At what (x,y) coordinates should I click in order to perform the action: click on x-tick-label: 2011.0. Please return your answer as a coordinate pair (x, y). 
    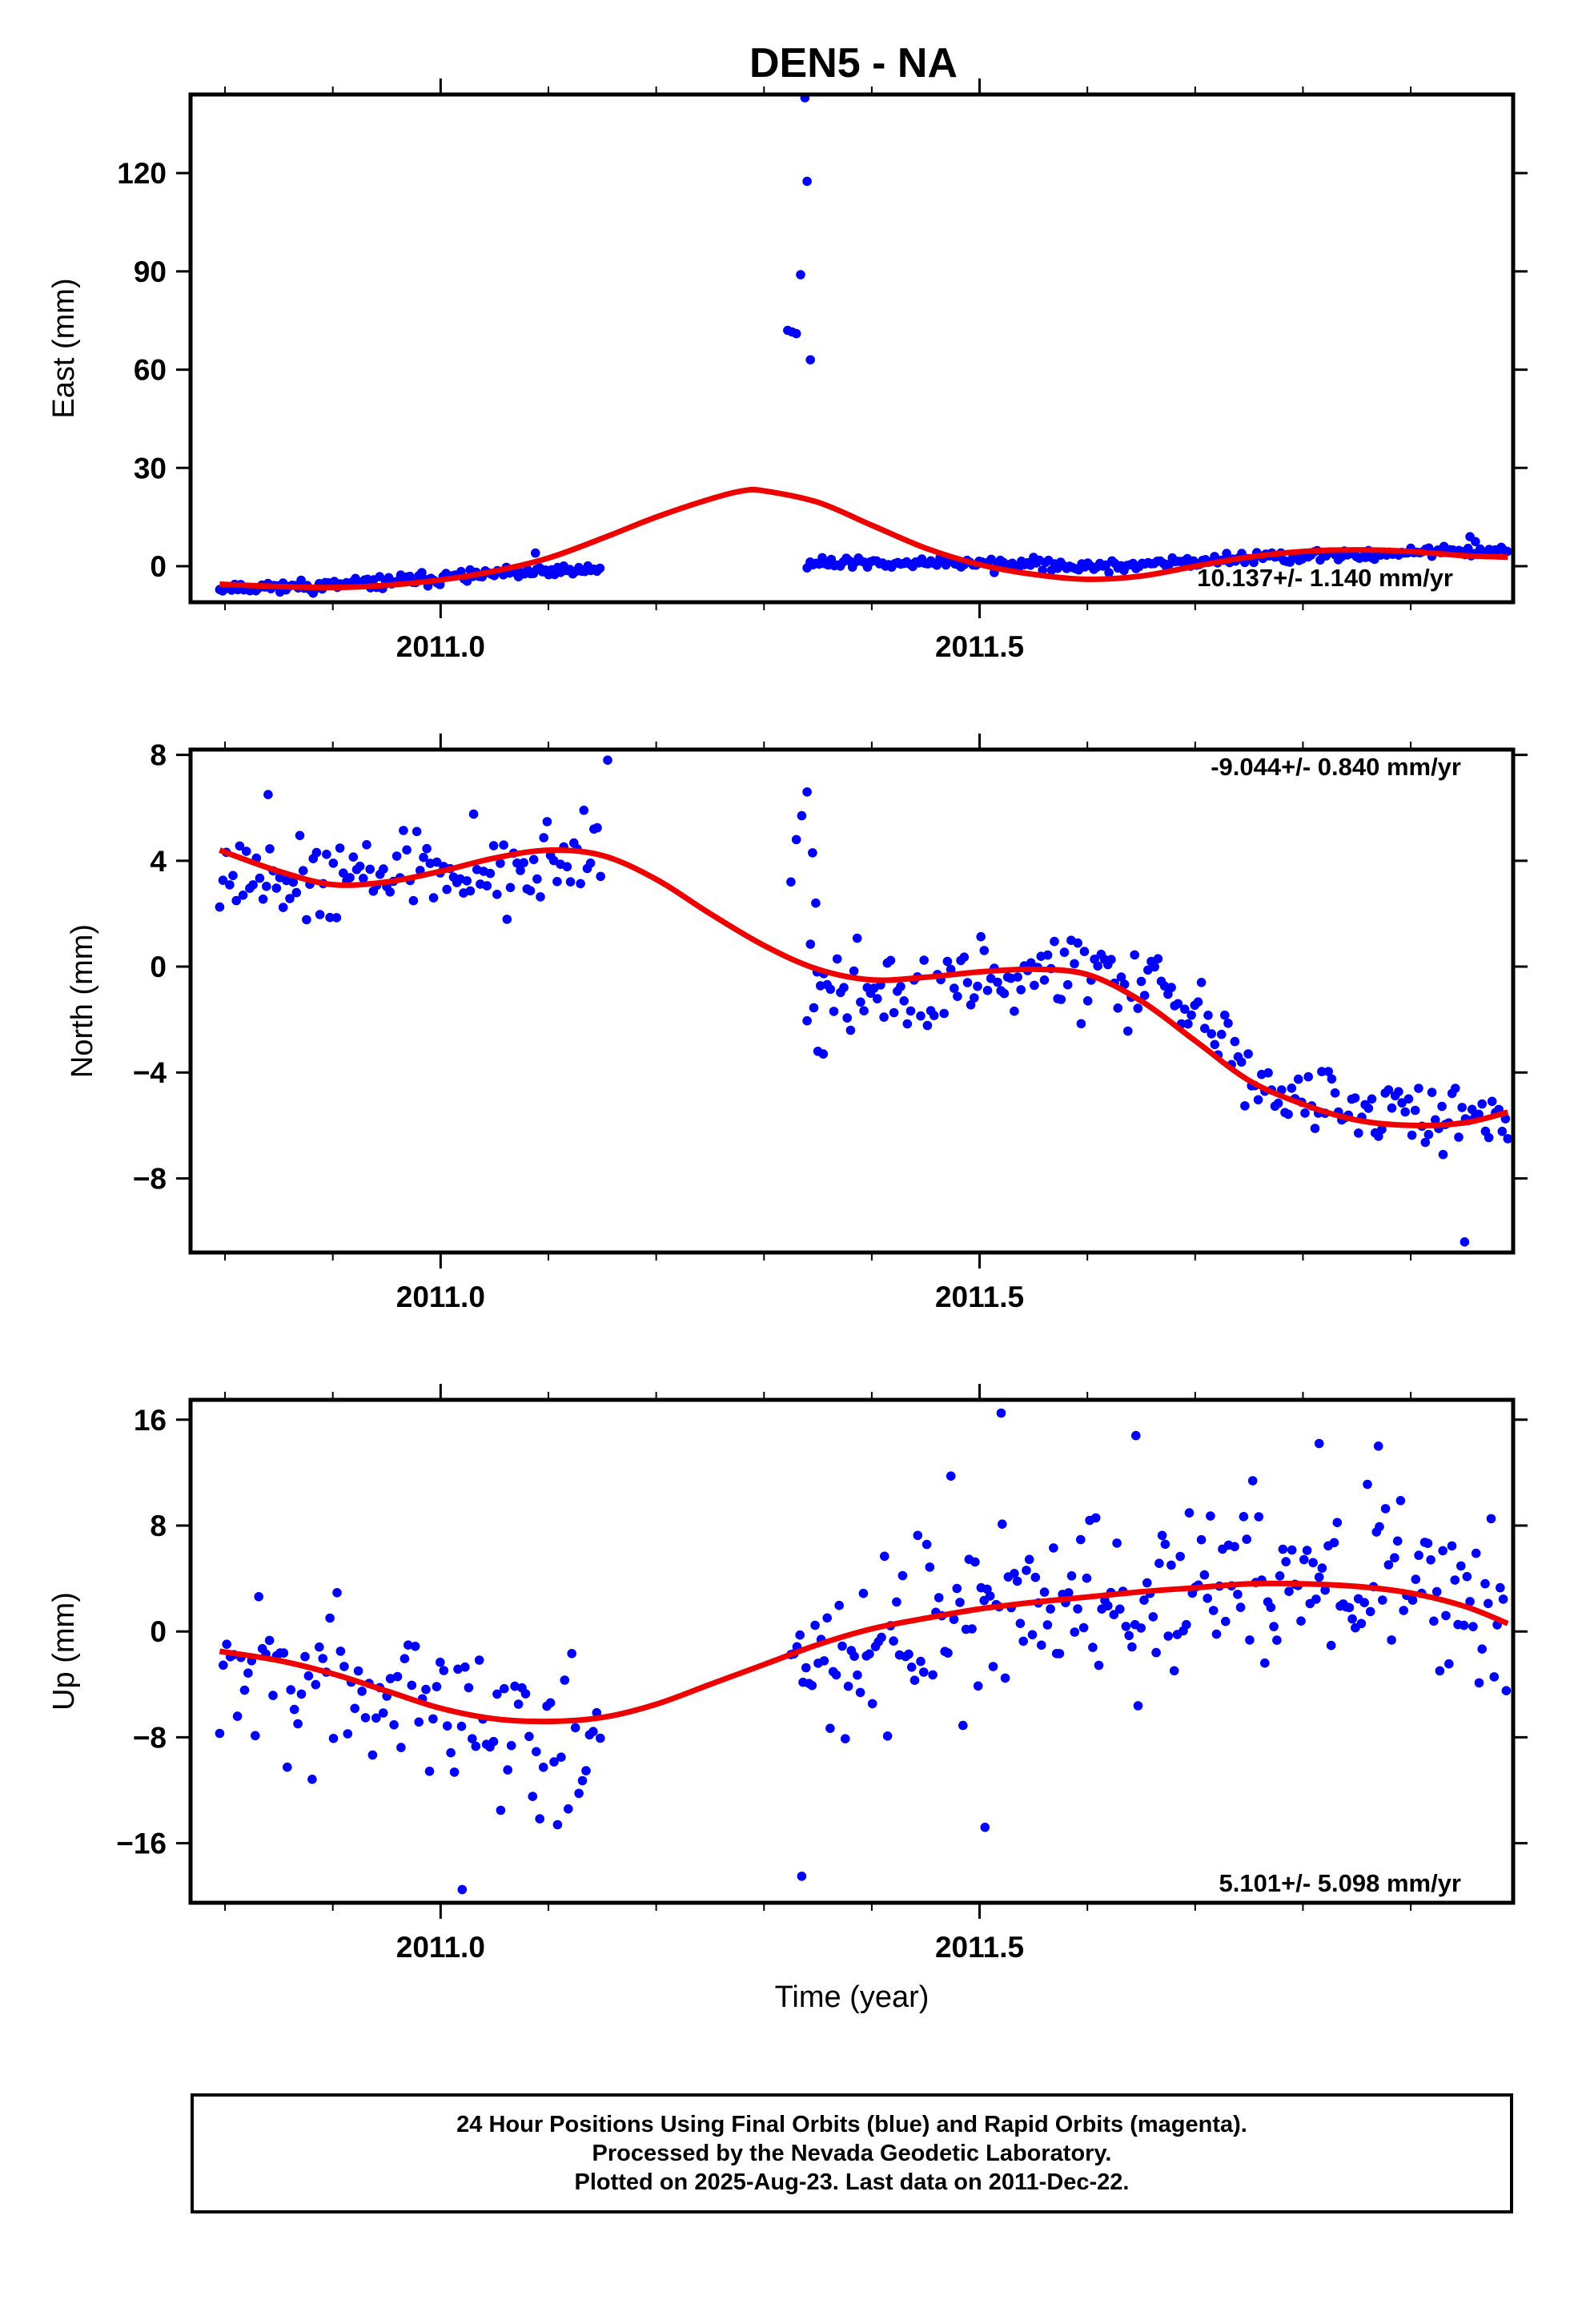
    Looking at the image, I should click on (441, 646).